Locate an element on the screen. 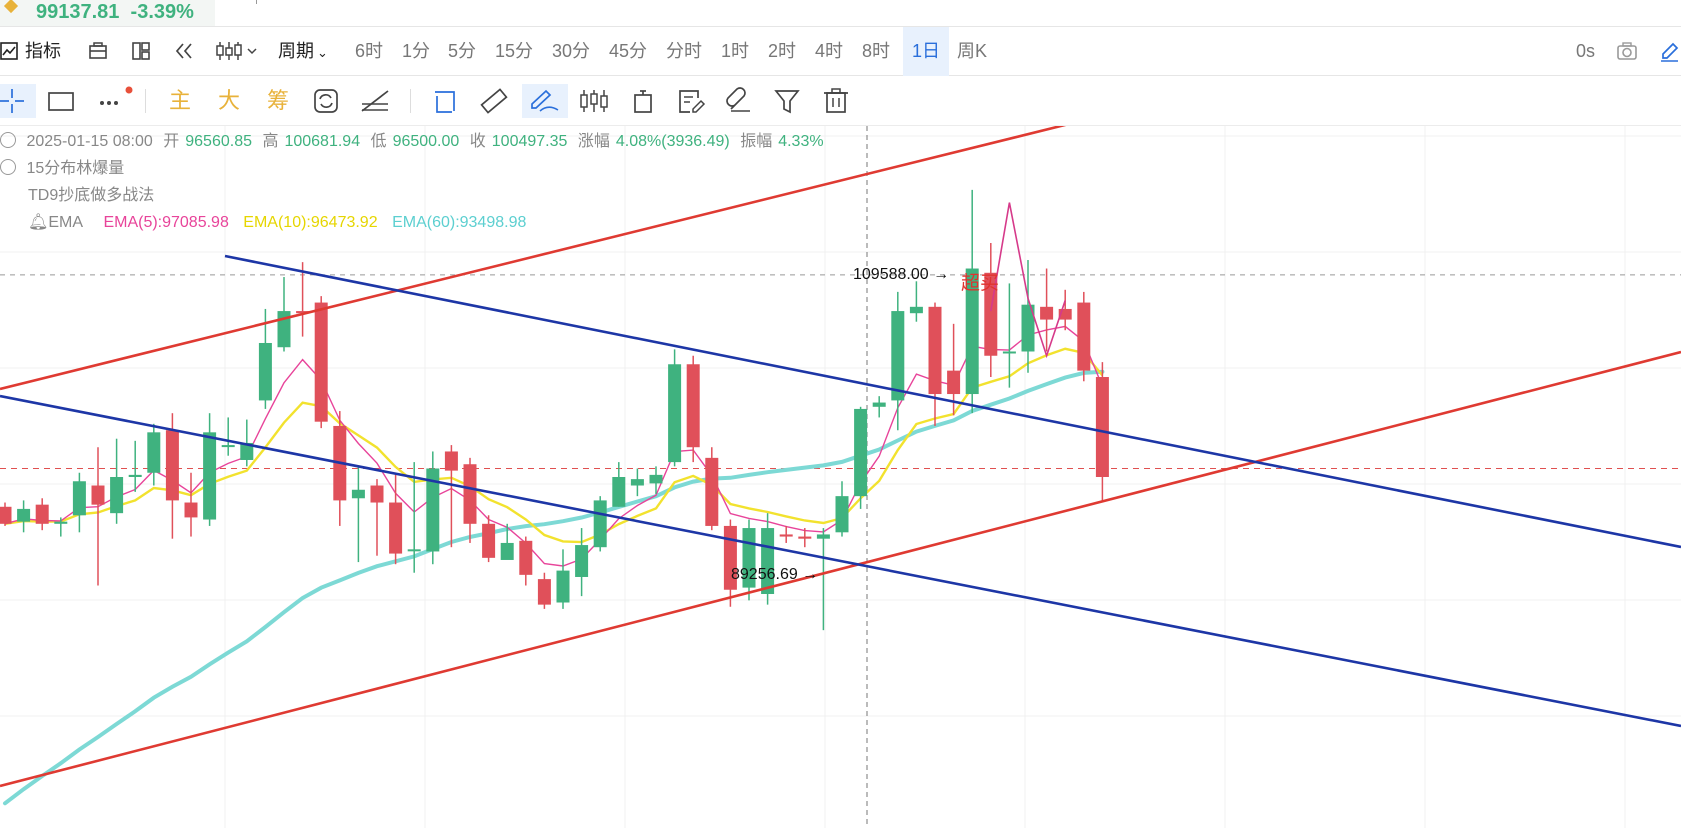 The image size is (1681, 828). interval-7: 1时 is located at coordinates (735, 51).